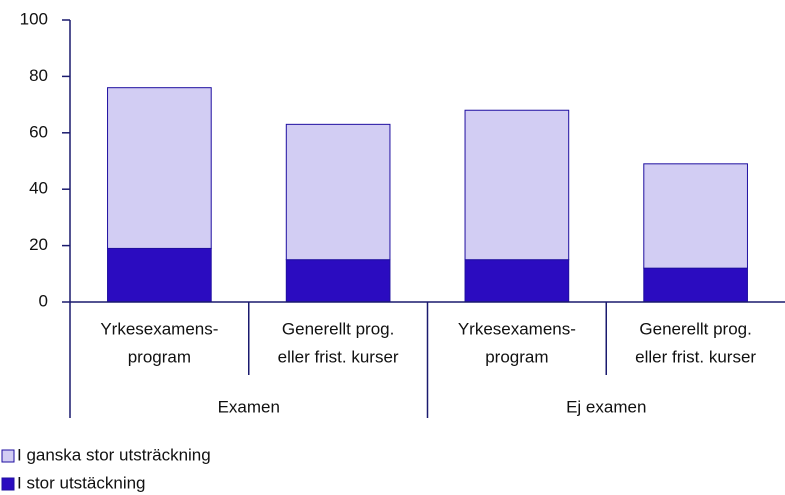 The image size is (785, 495). Describe the element at coordinates (249, 406) in the screenshot. I see `group-label: Examen` at that location.